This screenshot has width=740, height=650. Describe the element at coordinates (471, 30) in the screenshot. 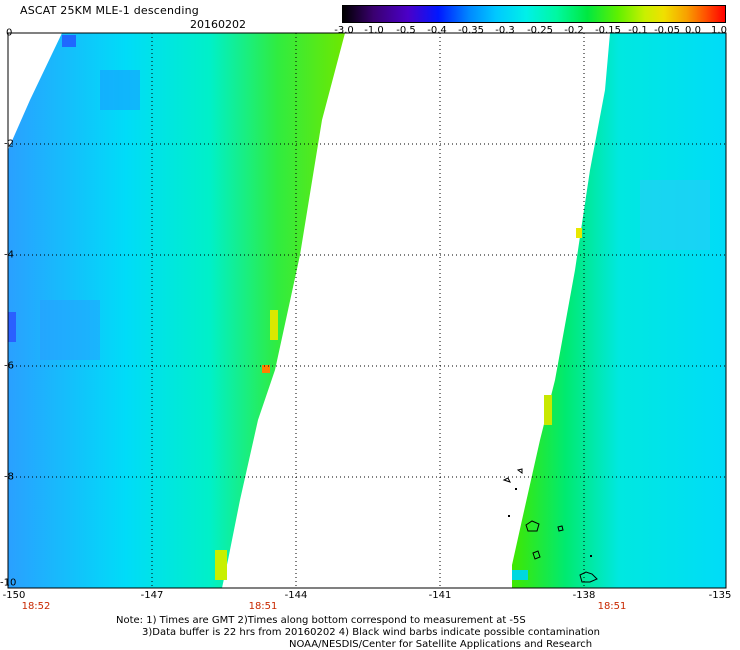

I see `colorbar-tick: -0.35` at that location.